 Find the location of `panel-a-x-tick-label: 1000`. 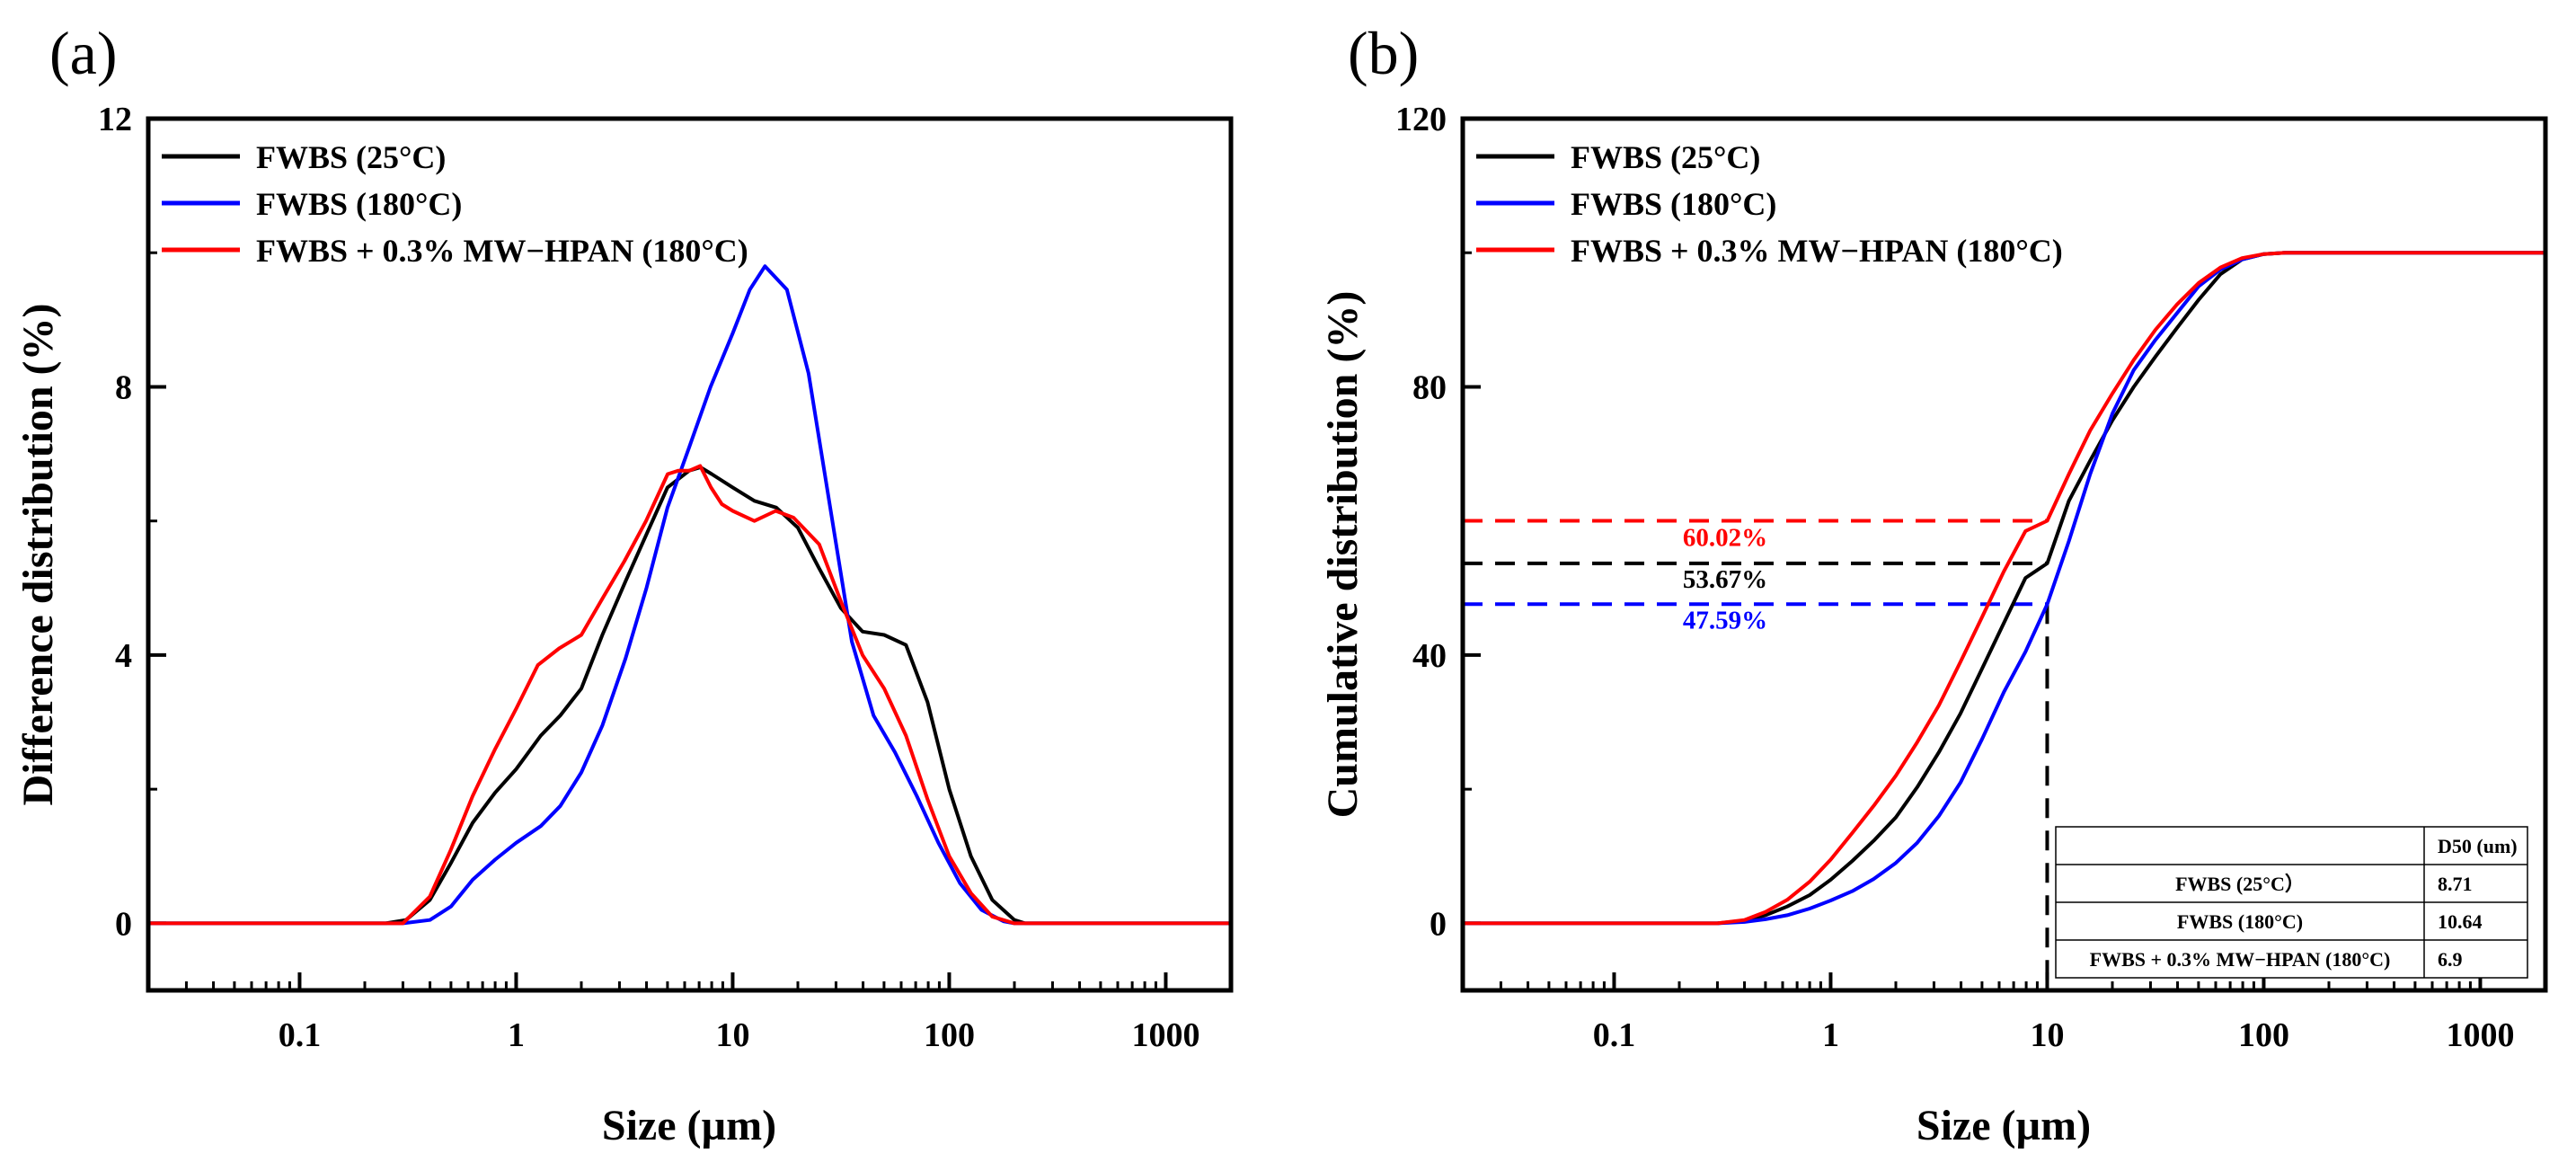

panel-a-x-tick-label: 1000 is located at coordinates (1165, 1035).